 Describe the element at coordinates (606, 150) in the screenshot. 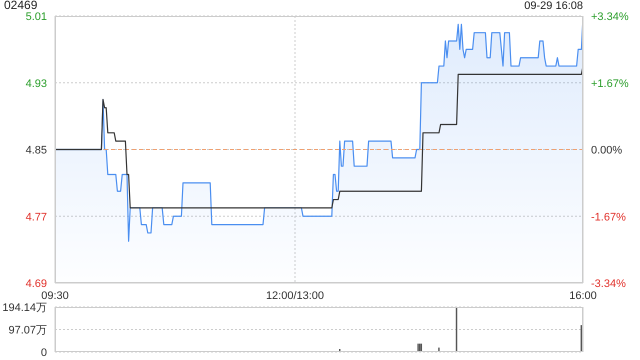

I see `y2-tick-label: 0.00%` at that location.